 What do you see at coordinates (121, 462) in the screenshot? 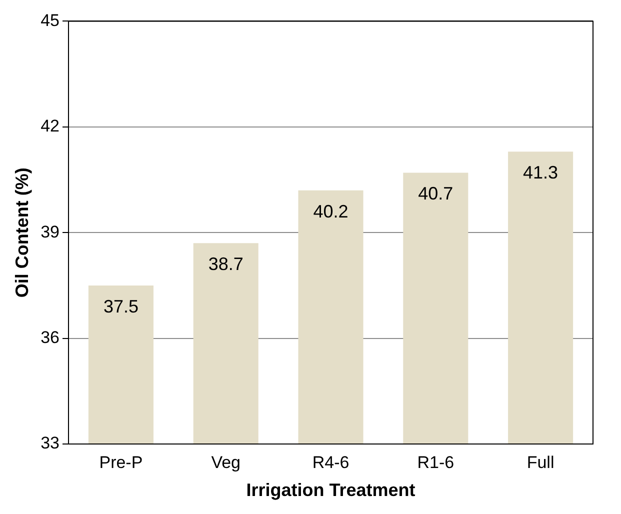
I see `x-tick-label: Pre-P` at bounding box center [121, 462].